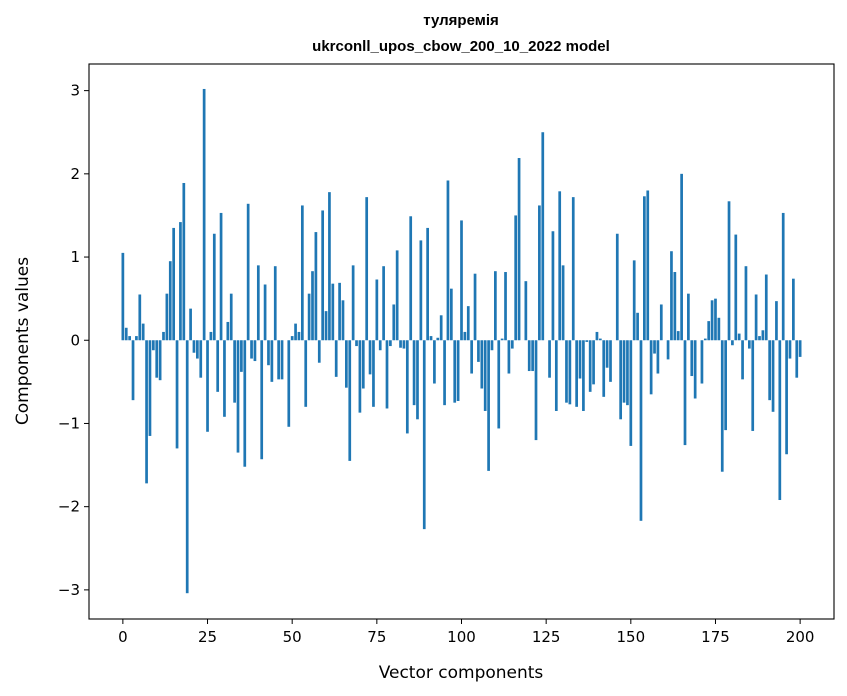 The height and width of the screenshot is (696, 847). Describe the element at coordinates (376, 637) in the screenshot. I see `x-tick-label: 75` at that location.